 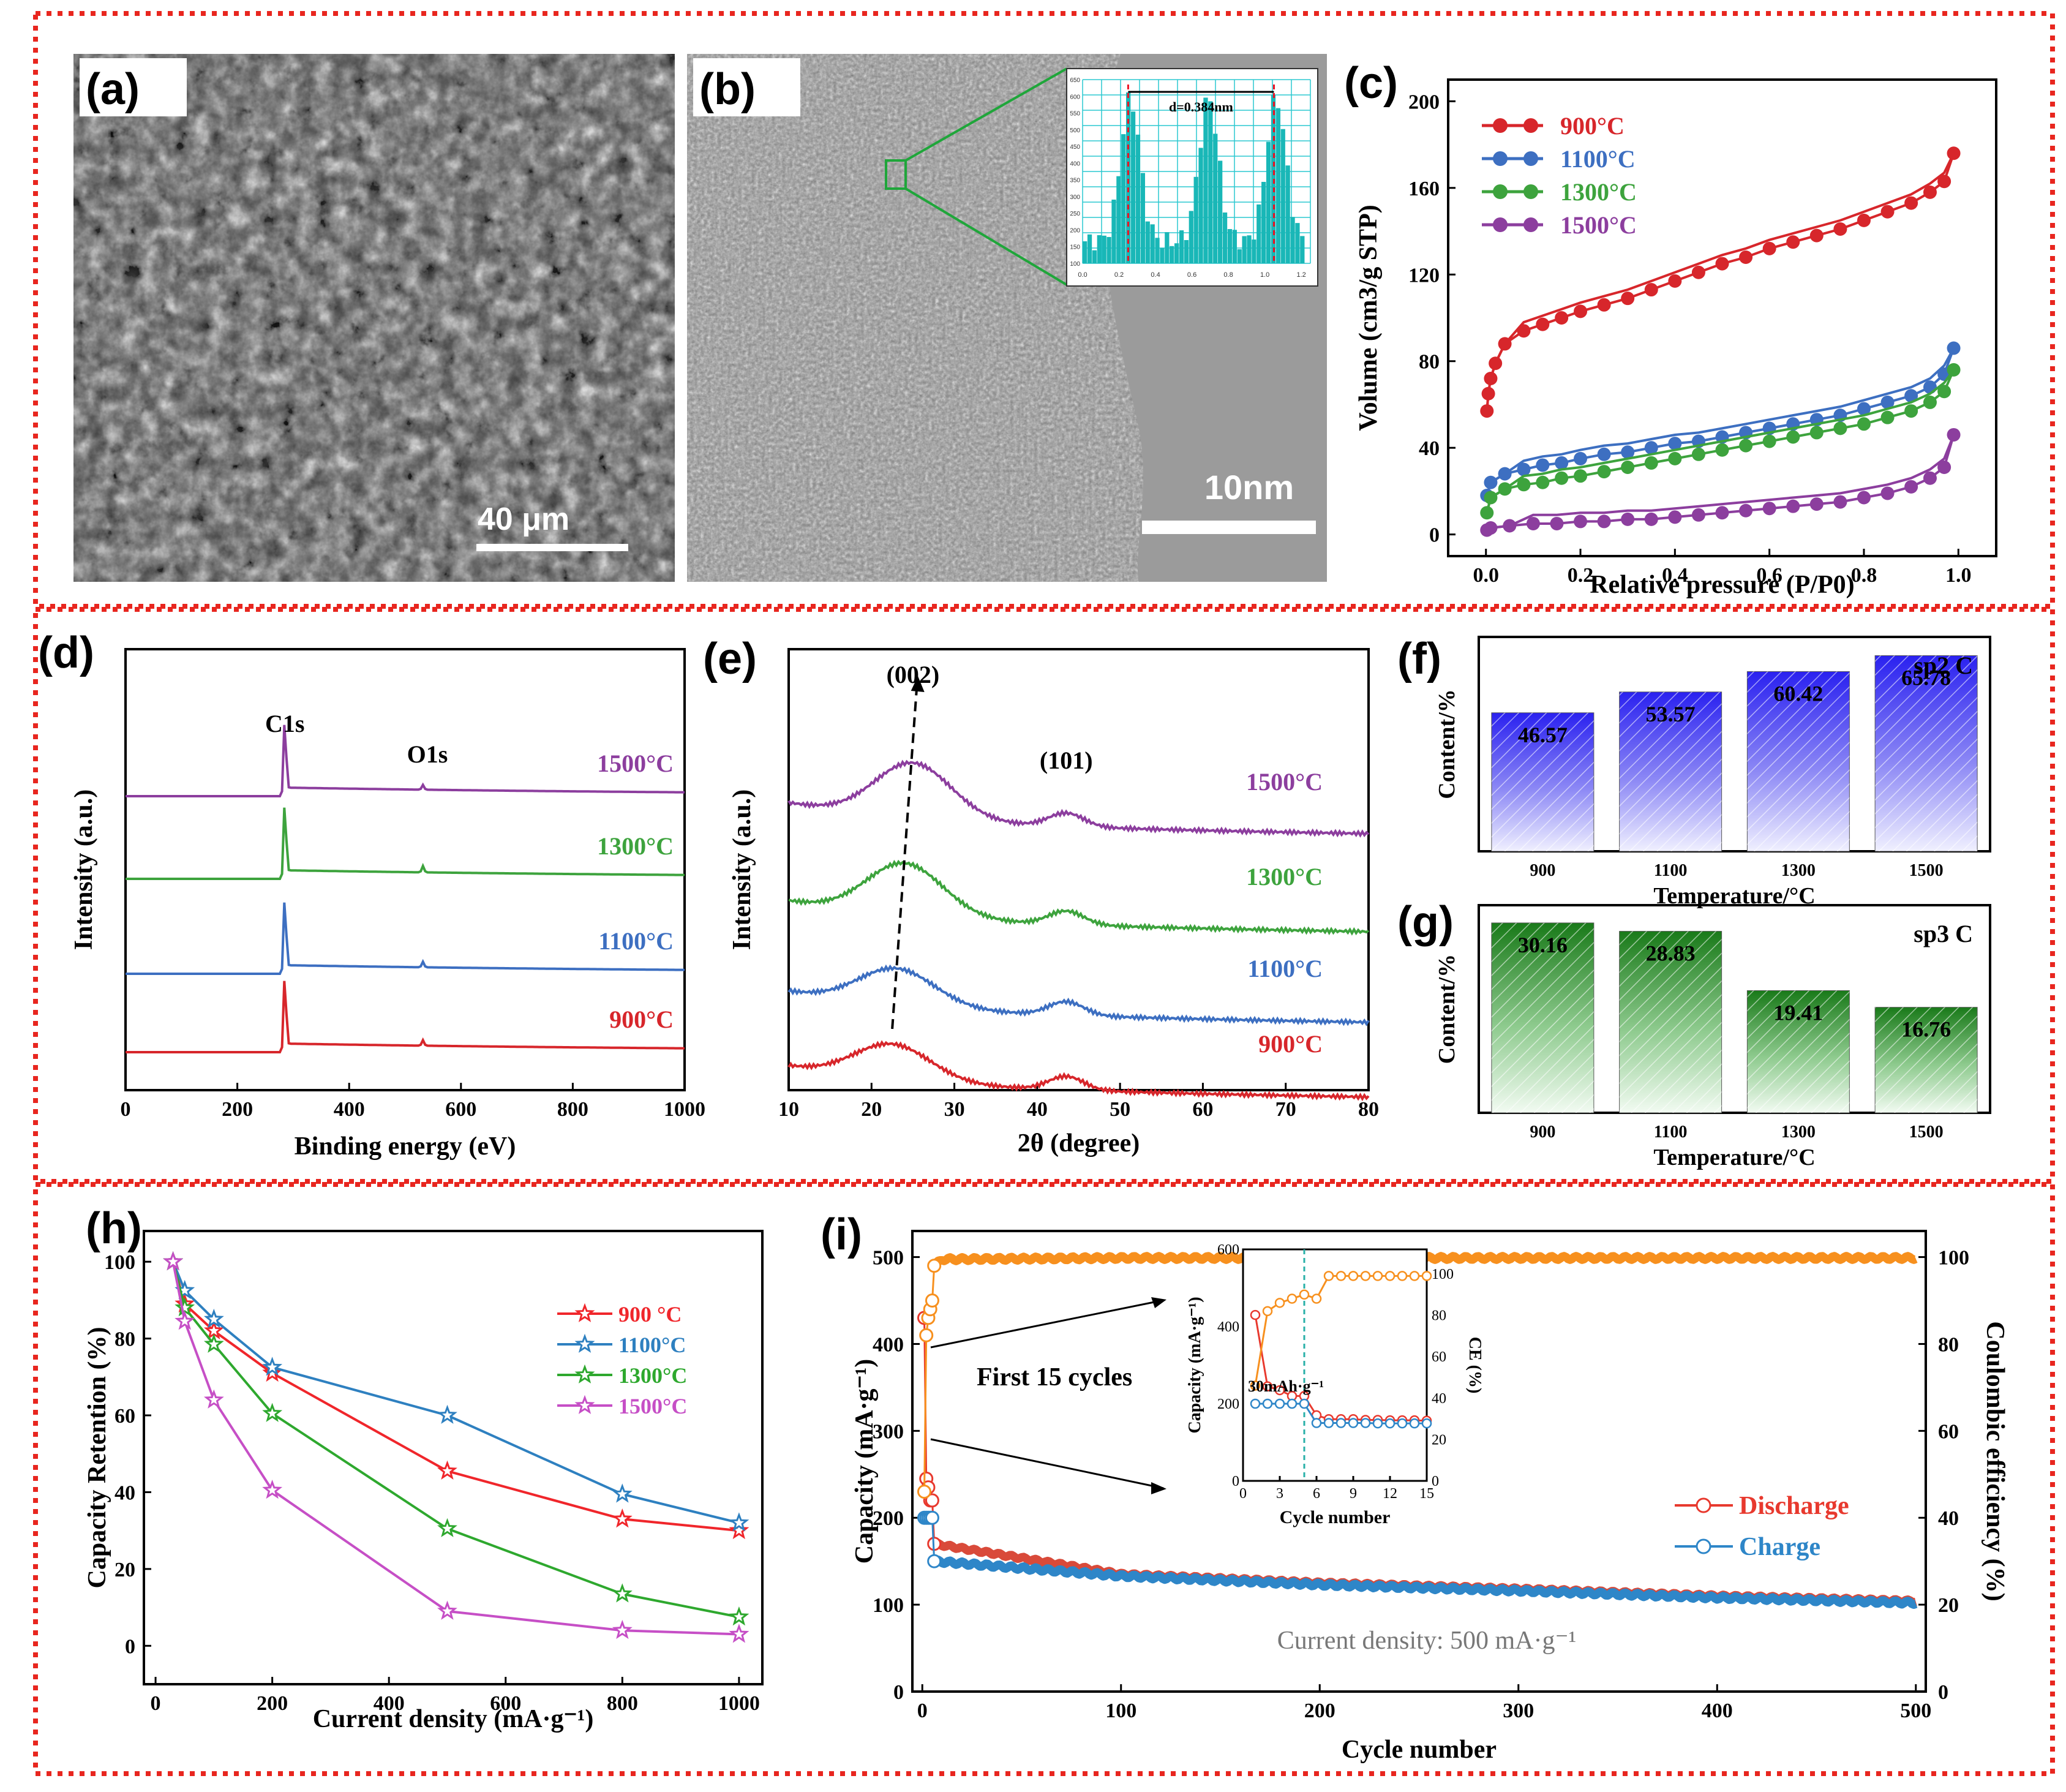 What do you see at coordinates (889, 1344) in the screenshot?
I see `i-ytick-label: 400` at bounding box center [889, 1344].